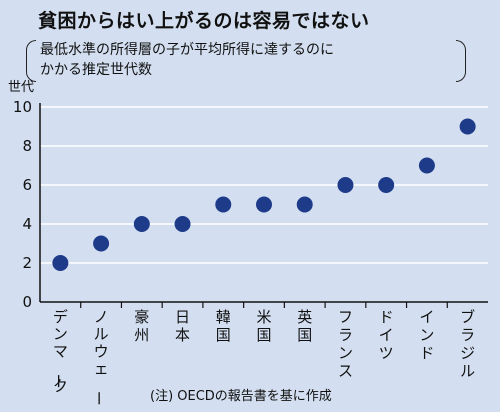 The width and height of the screenshot is (500, 412). What do you see at coordinates (204, 21) in the screenshot?
I see `chart-title: 貧困からはい上がるのは容易ではない` at bounding box center [204, 21].